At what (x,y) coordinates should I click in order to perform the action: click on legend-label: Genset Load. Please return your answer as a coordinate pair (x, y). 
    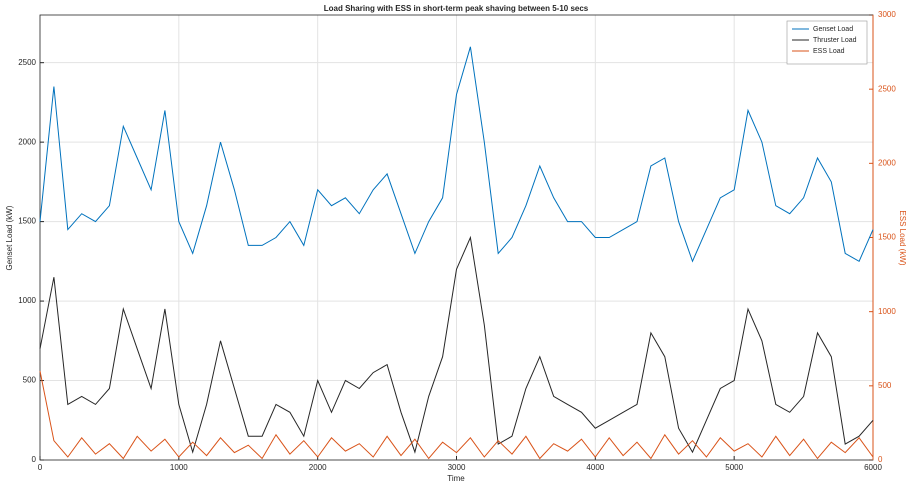
    Looking at the image, I should click on (833, 29).